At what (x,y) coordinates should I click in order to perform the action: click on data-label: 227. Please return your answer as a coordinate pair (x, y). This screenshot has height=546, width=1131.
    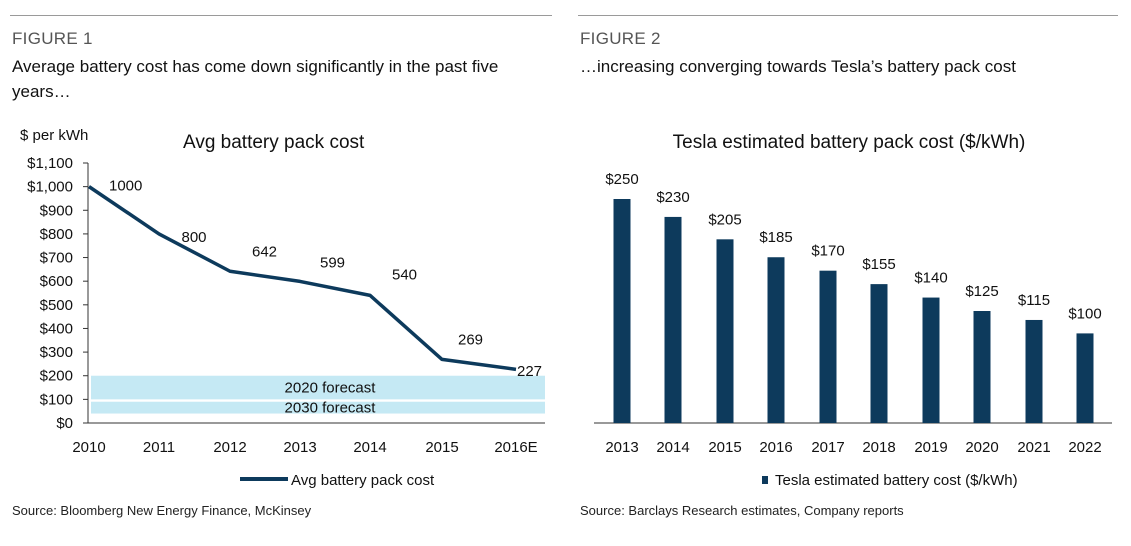
    Looking at the image, I should click on (529, 371).